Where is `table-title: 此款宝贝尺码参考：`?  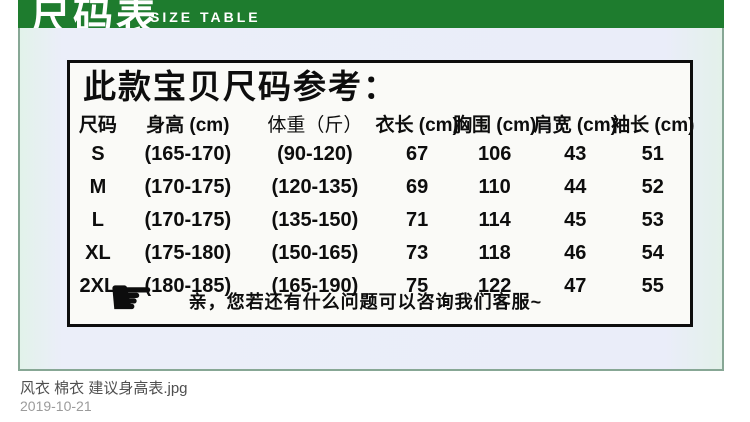
table-title: 此款宝贝尺码参考： is located at coordinates (240, 86).